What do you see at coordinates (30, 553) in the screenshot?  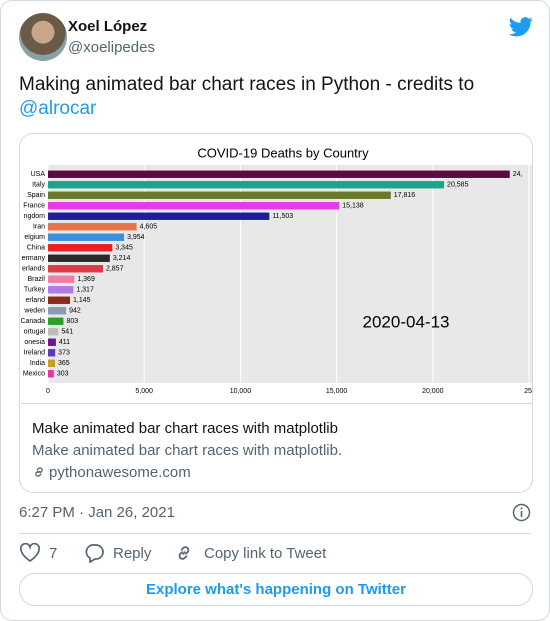 I see `like-icon` at bounding box center [30, 553].